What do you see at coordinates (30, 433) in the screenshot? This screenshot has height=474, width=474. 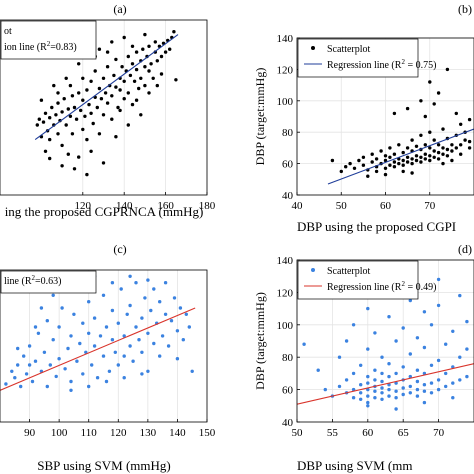 I see `x-tick-label: 90` at bounding box center [30, 433].